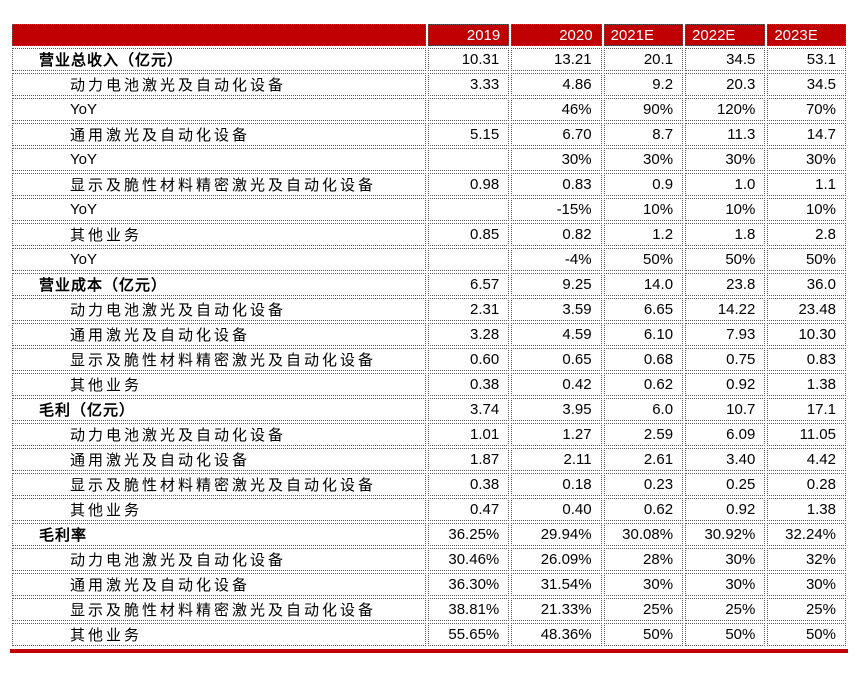  Describe the element at coordinates (556, 109) in the screenshot. I see `value-cell: 46%` at that location.